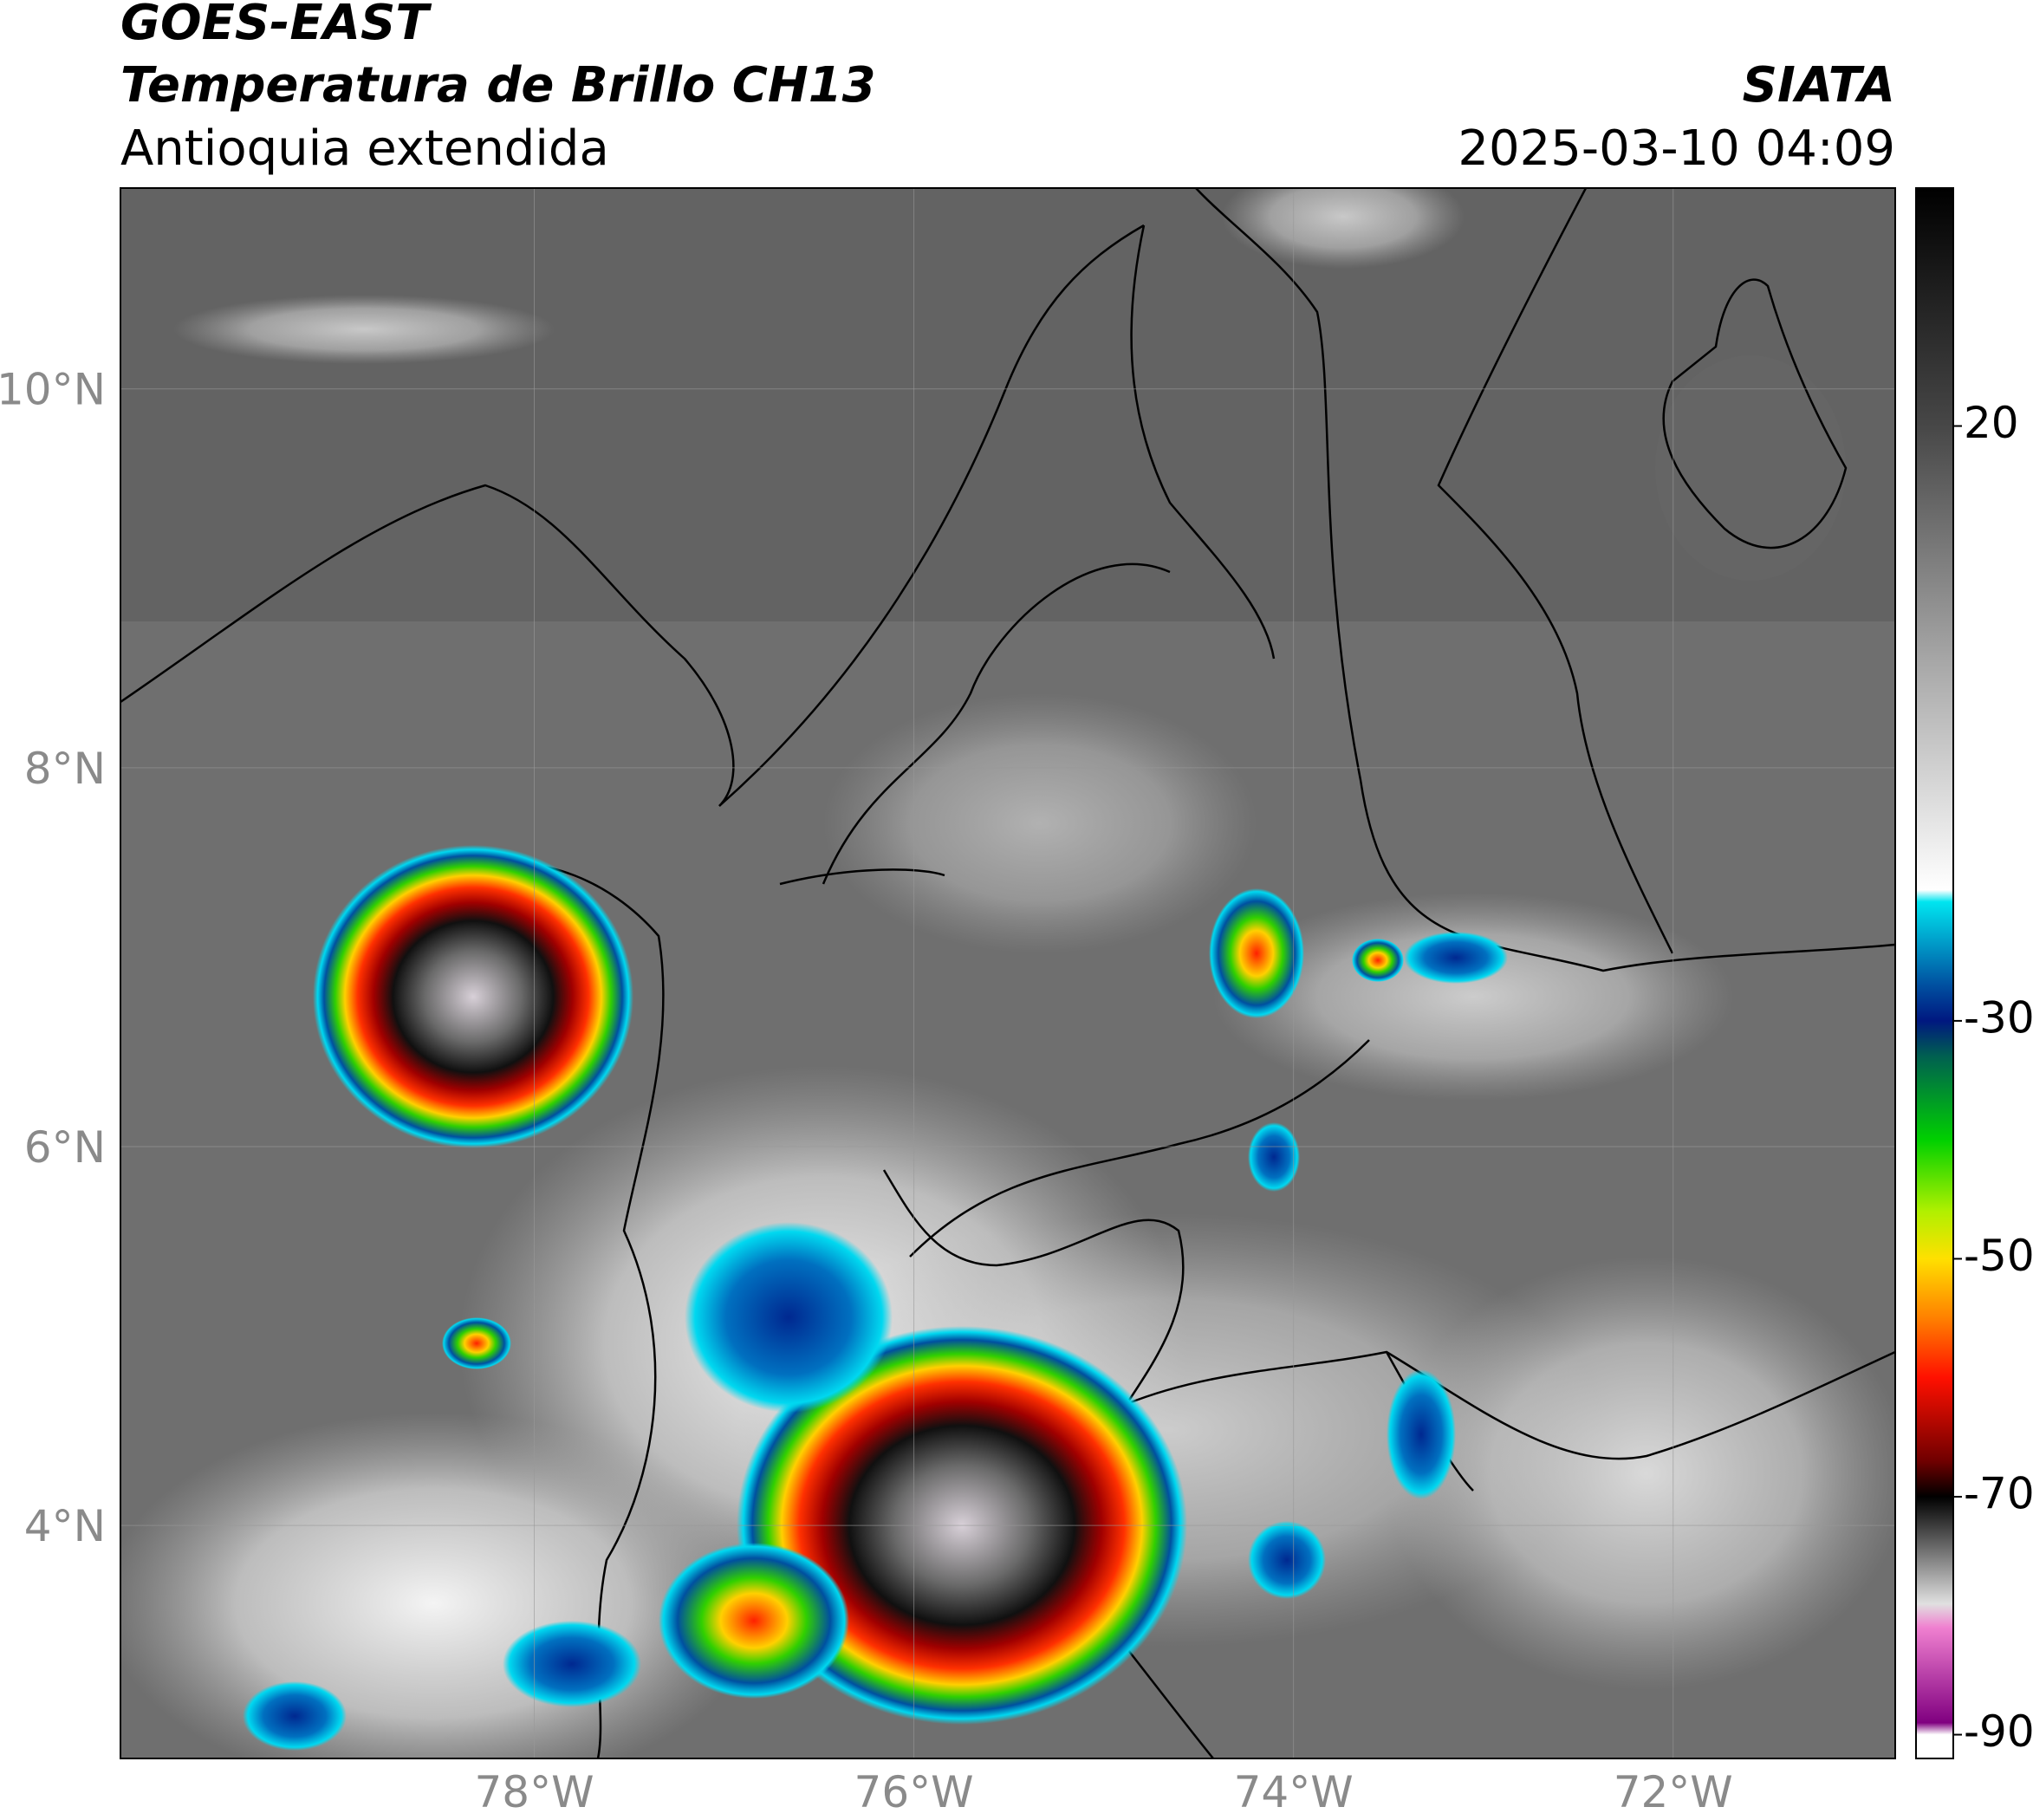 This screenshot has width=2033, height=1820. What do you see at coordinates (1991, 423) in the screenshot?
I see `colorbar-tick-label: 20` at bounding box center [1991, 423].